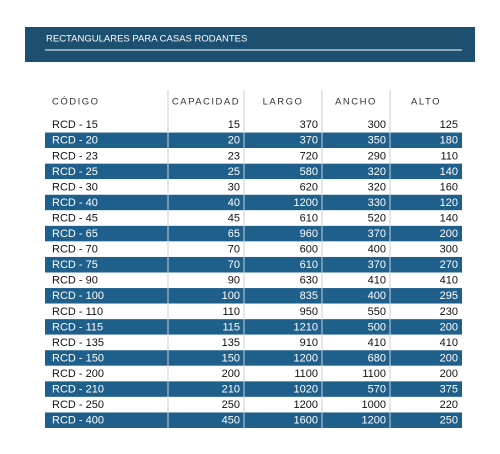  What do you see at coordinates (306, 421) in the screenshot?
I see `table-cell: 1600` at bounding box center [306, 421].